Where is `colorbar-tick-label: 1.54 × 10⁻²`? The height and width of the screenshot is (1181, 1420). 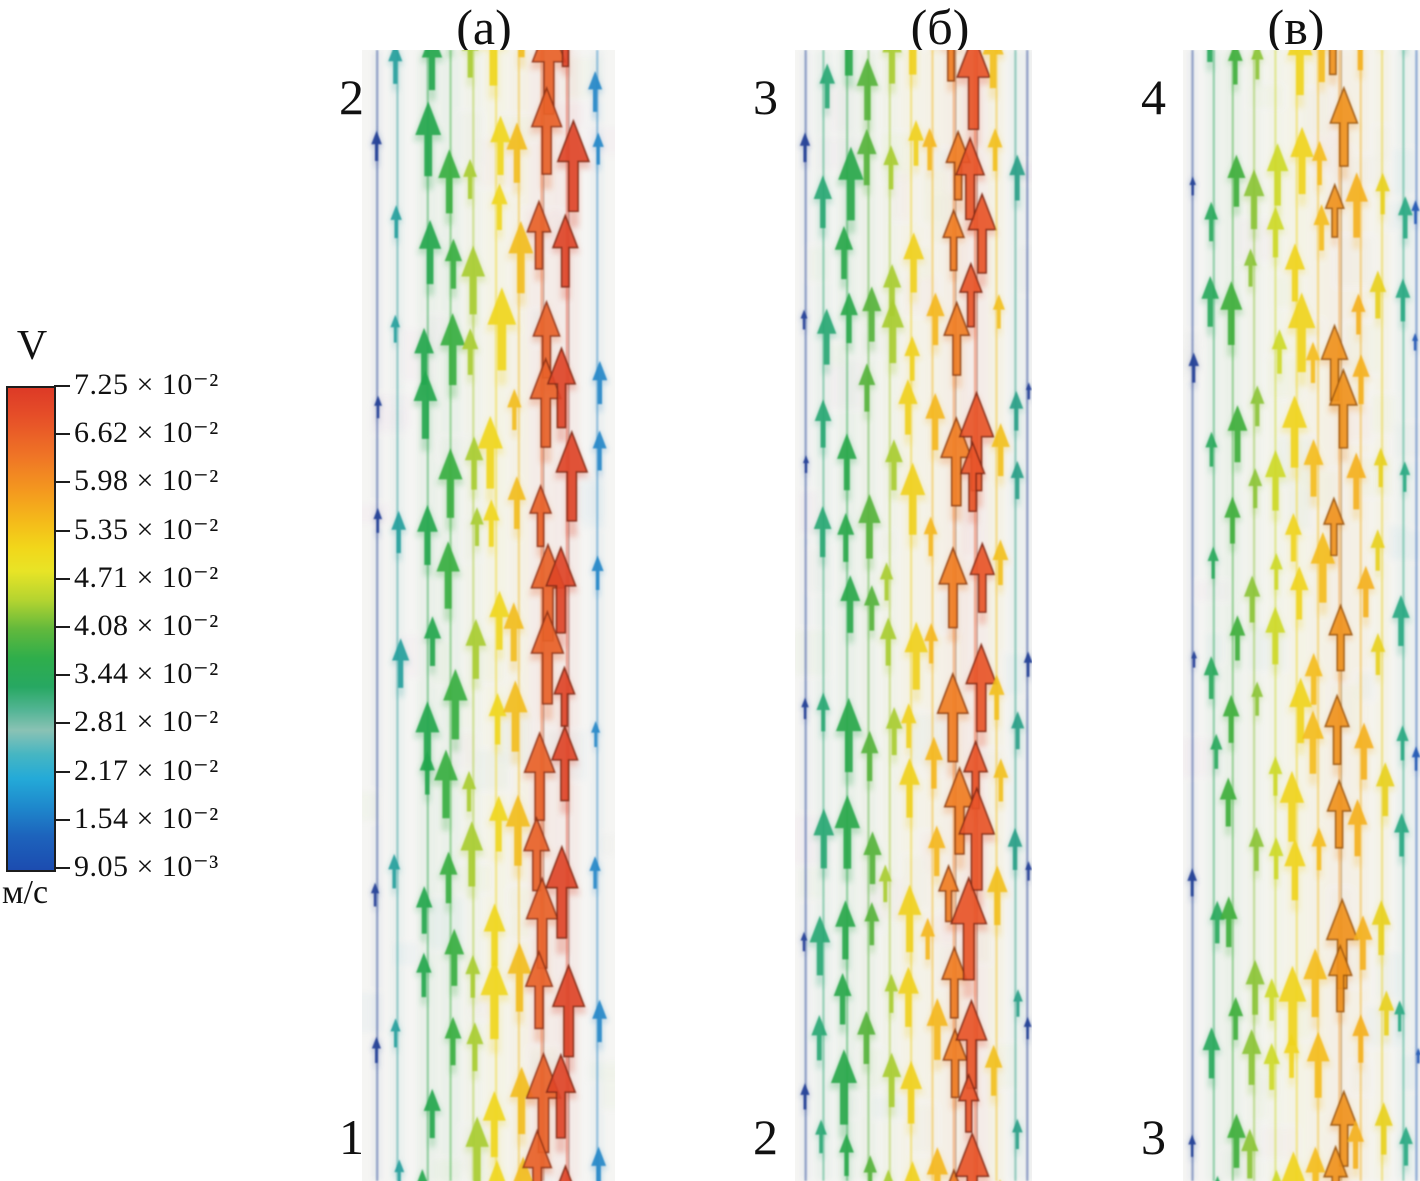 colorbar-tick-label: 1.54 × 10⁻² is located at coordinates (146, 818).